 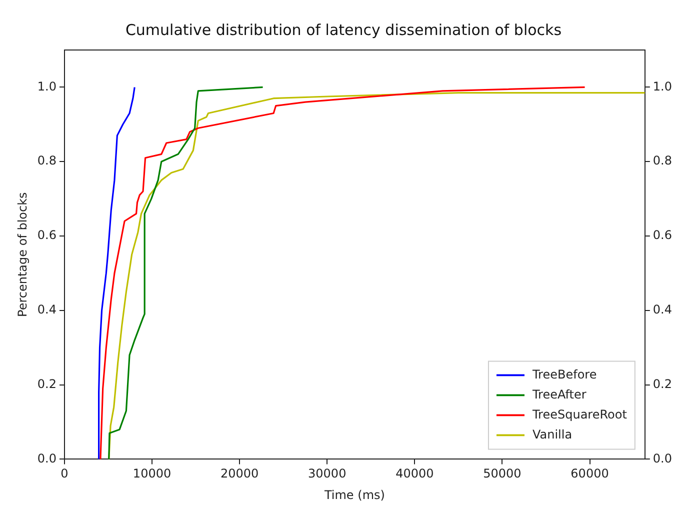 I want to click on x-tick-label: 40000, so click(x=415, y=473).